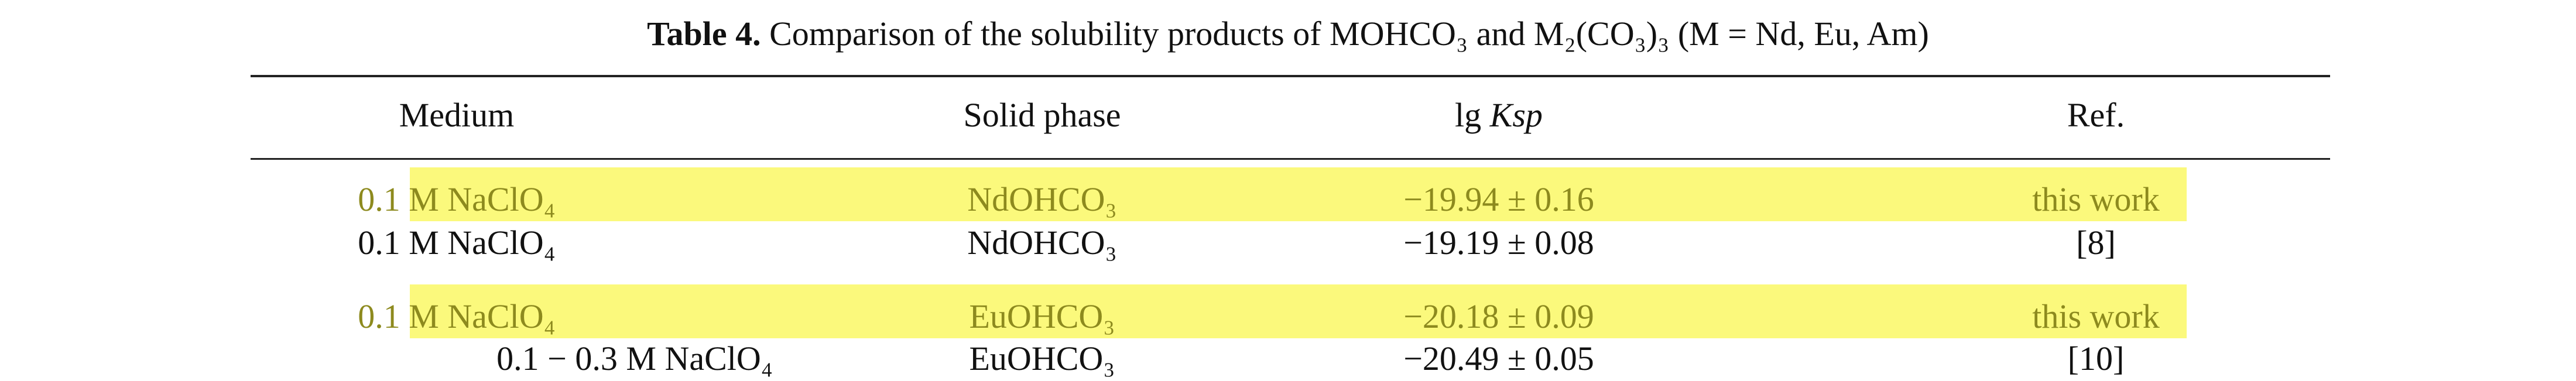 This screenshot has height=381, width=2576. Describe the element at coordinates (1498, 199) in the screenshot. I see `table-cell-lgksp: −19.94 ± 0.16` at that location.